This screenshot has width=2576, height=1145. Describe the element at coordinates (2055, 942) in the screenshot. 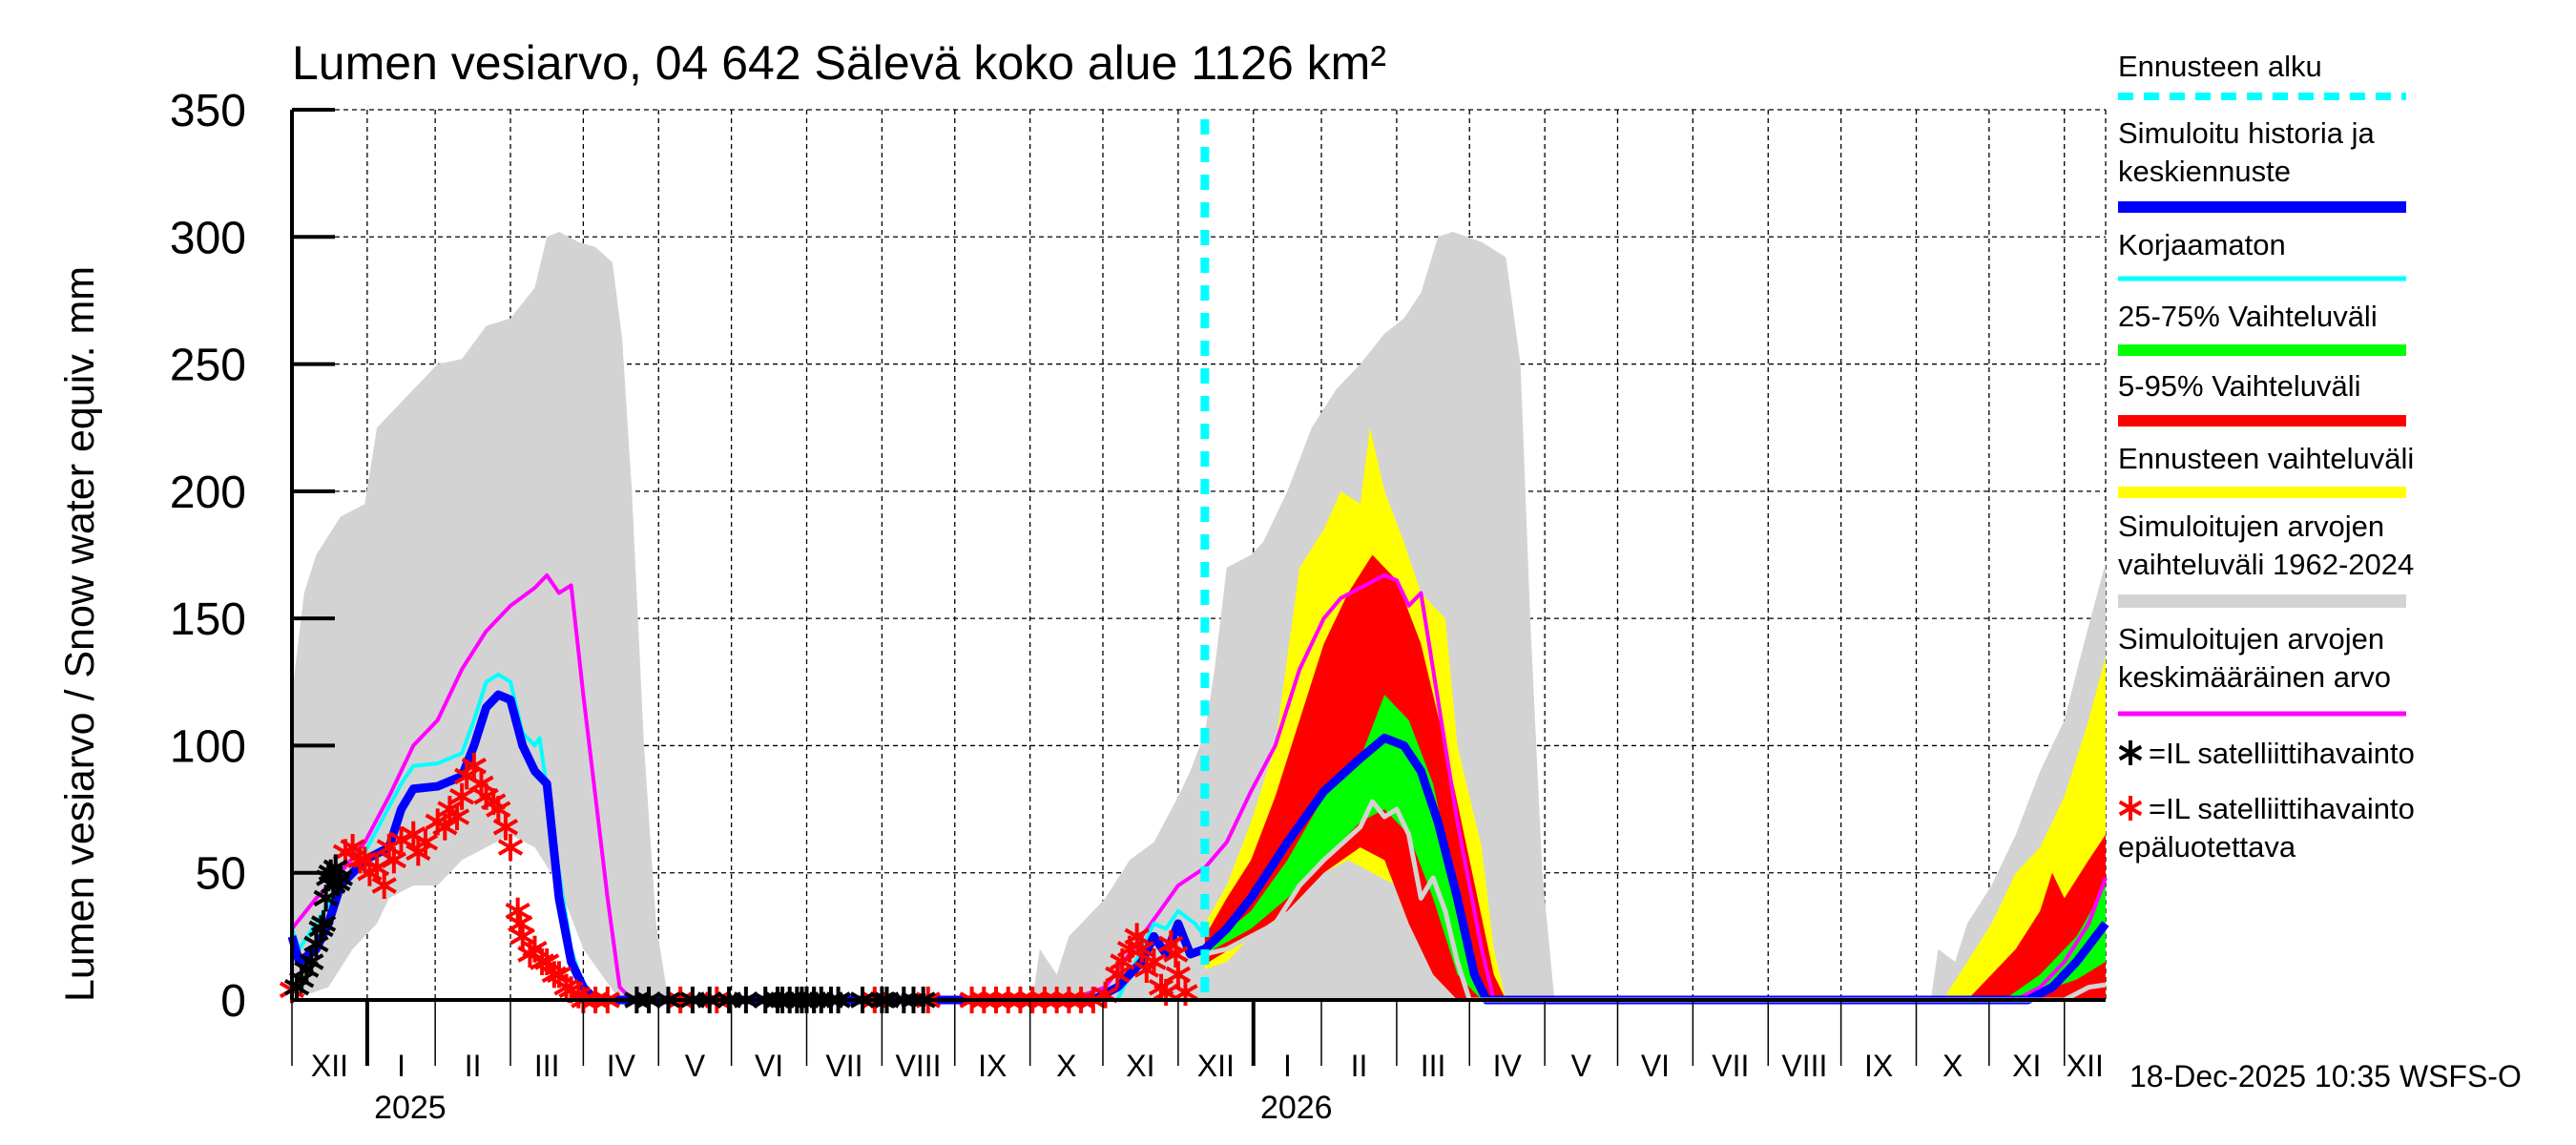

I see `band-00ff00` at that location.